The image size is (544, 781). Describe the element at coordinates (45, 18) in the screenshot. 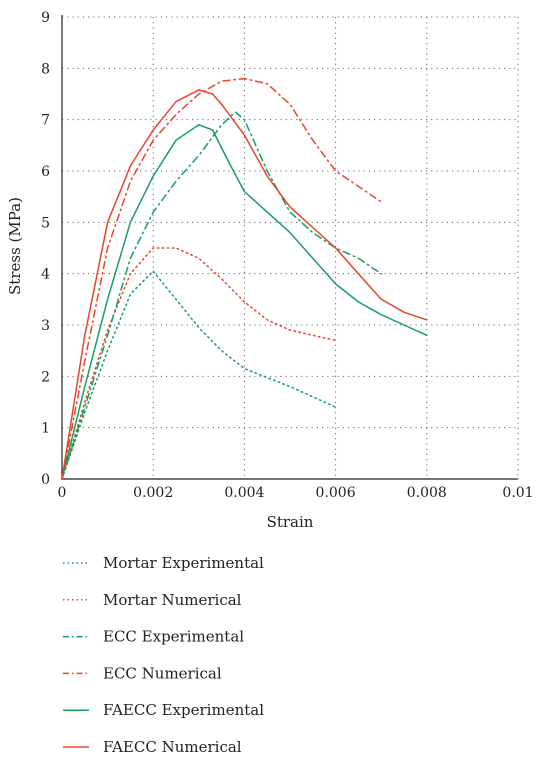

I see `y-tick-label: 9` at that location.